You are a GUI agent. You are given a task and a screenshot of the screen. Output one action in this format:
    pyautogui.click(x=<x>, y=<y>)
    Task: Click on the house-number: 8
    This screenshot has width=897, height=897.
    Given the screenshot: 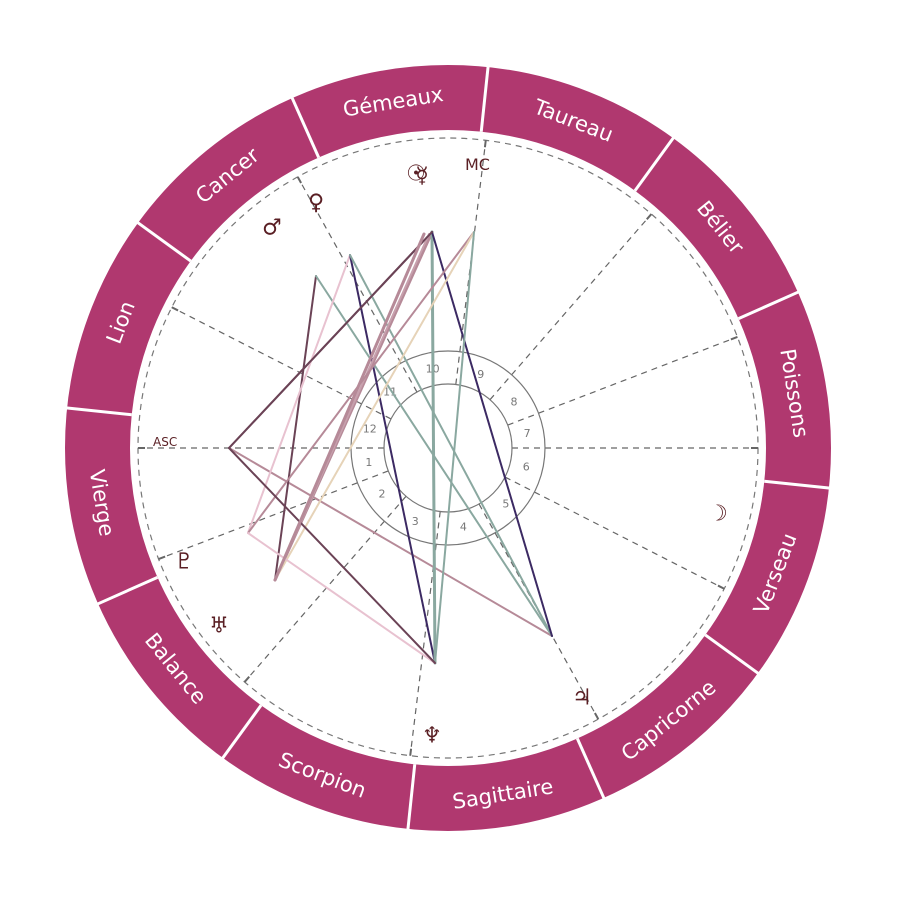 What is the action you would take?
    pyautogui.click(x=513, y=401)
    